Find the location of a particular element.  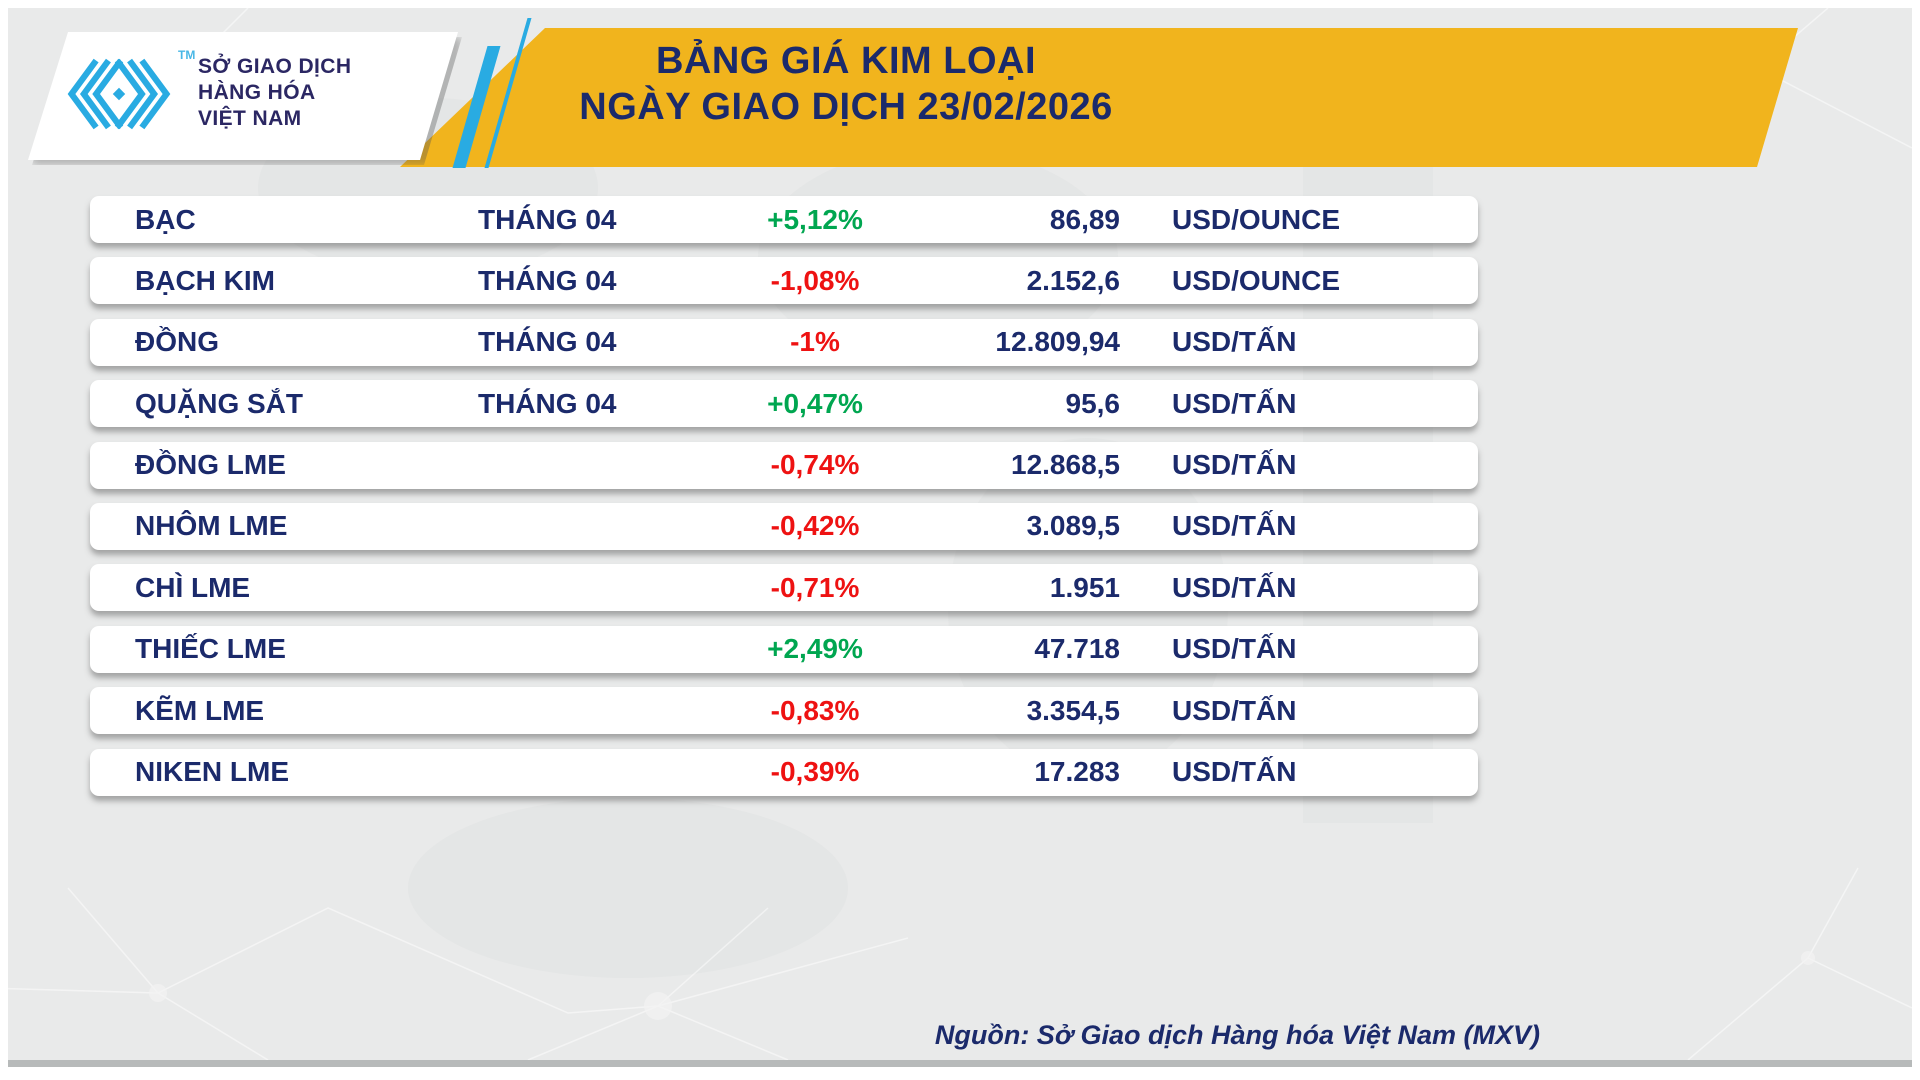

change-percent: -0,39% is located at coordinates (815, 772).